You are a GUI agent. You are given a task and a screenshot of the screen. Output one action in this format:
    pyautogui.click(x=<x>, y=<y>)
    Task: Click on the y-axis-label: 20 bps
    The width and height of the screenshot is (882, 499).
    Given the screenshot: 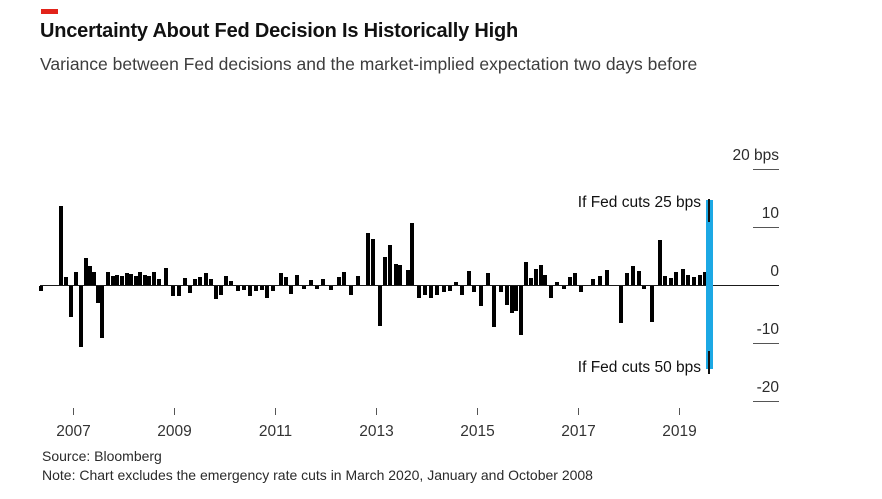 What is the action you would take?
    pyautogui.click(x=755, y=155)
    